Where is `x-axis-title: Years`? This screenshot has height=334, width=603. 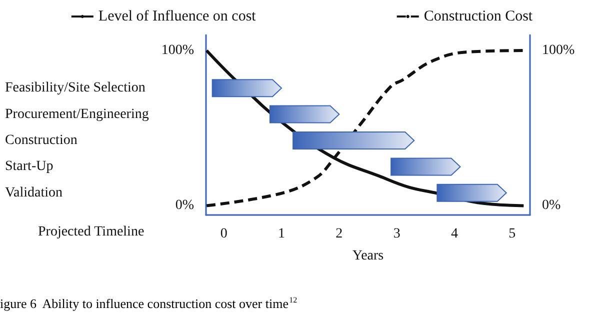
x-axis-title: Years is located at coordinates (368, 256).